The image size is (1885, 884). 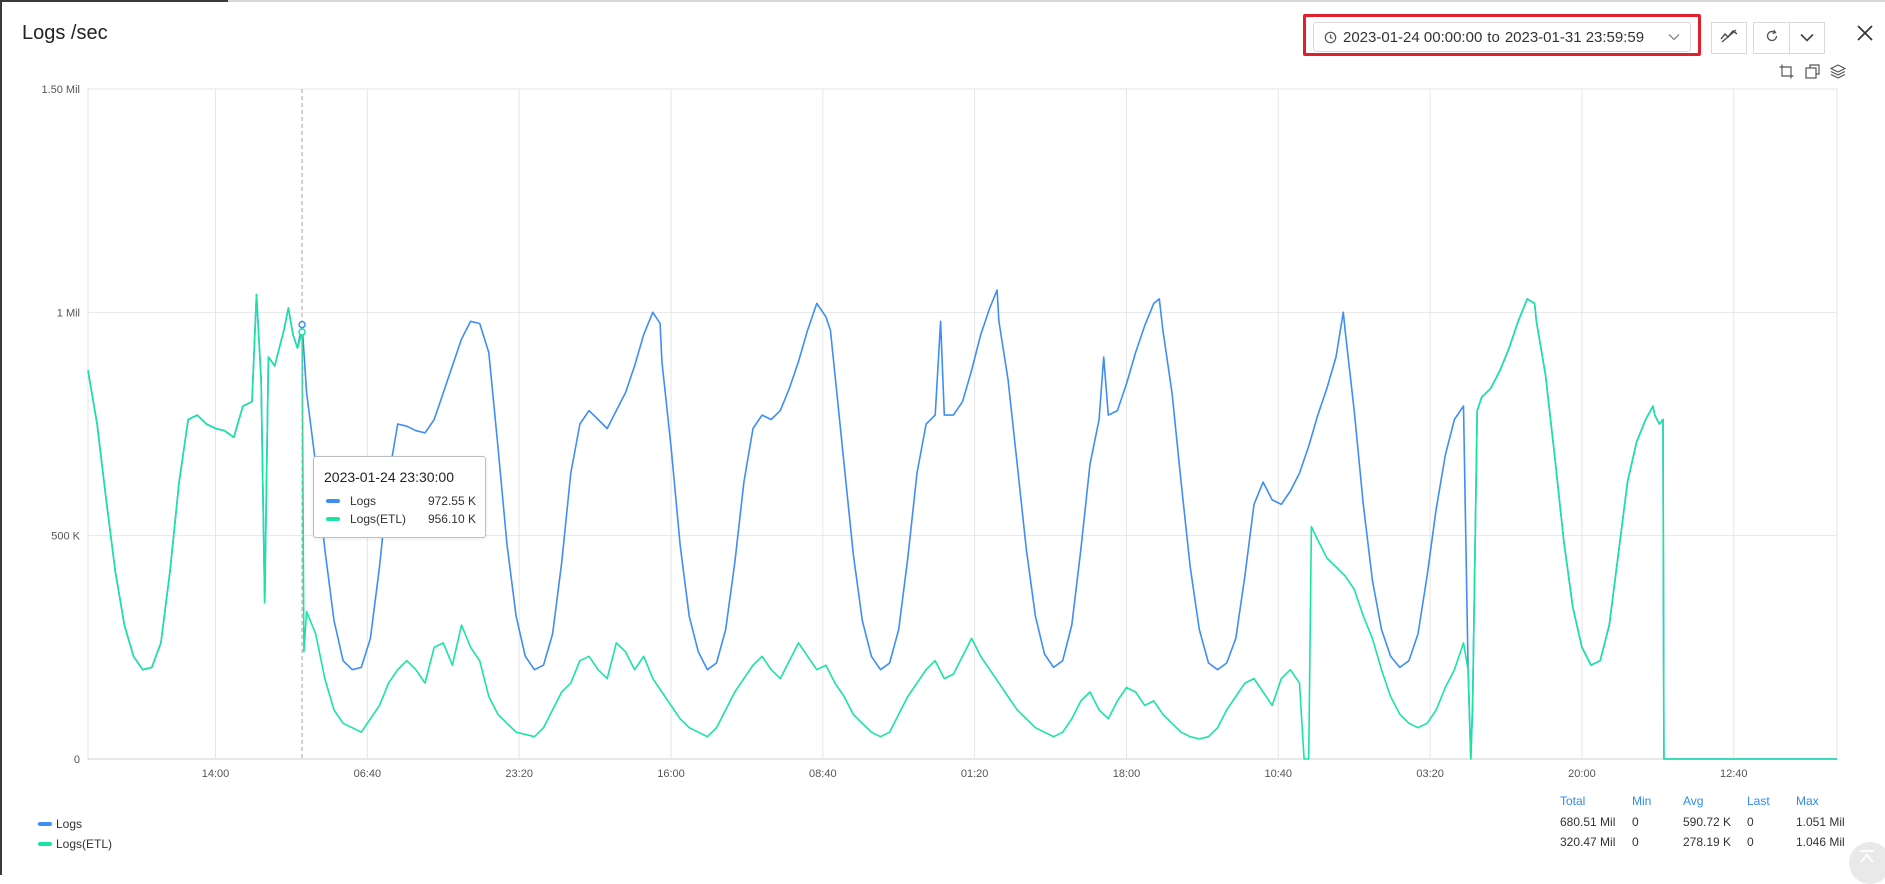 I want to click on compare-button, so click(x=1729, y=38).